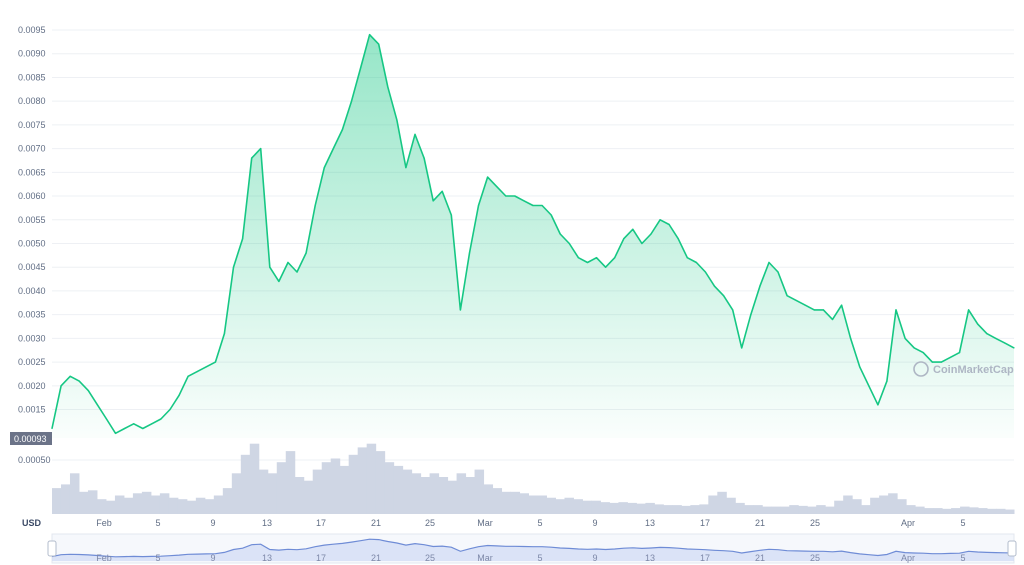 The width and height of the screenshot is (1024, 565). What do you see at coordinates (1012, 548) in the screenshot?
I see `navigator-right-handle` at bounding box center [1012, 548].